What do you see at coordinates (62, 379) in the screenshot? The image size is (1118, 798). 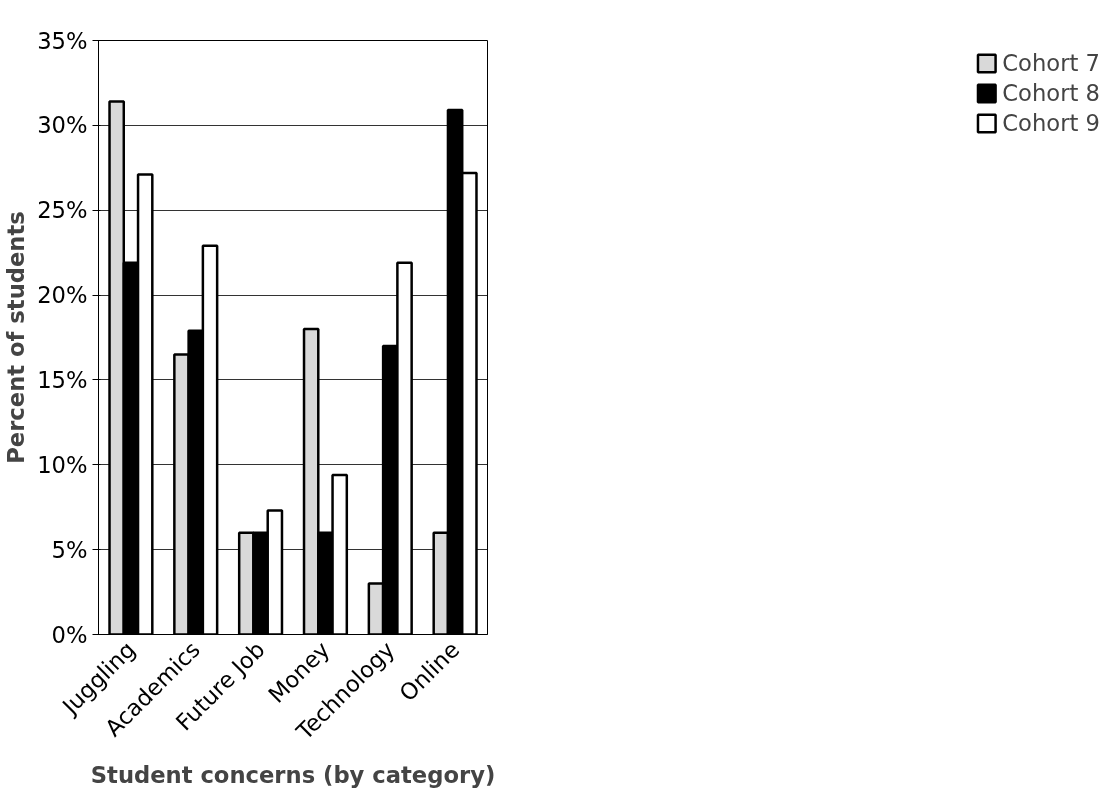 I see `y-tick-label: 15%` at bounding box center [62, 379].